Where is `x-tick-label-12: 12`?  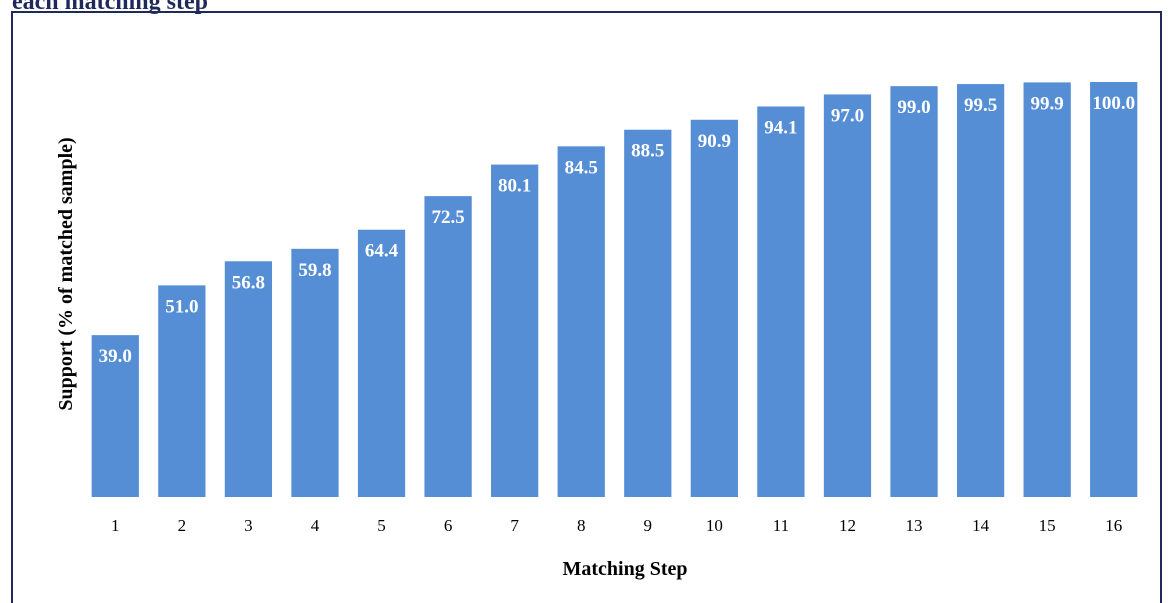 x-tick-label-12: 12 is located at coordinates (847, 525).